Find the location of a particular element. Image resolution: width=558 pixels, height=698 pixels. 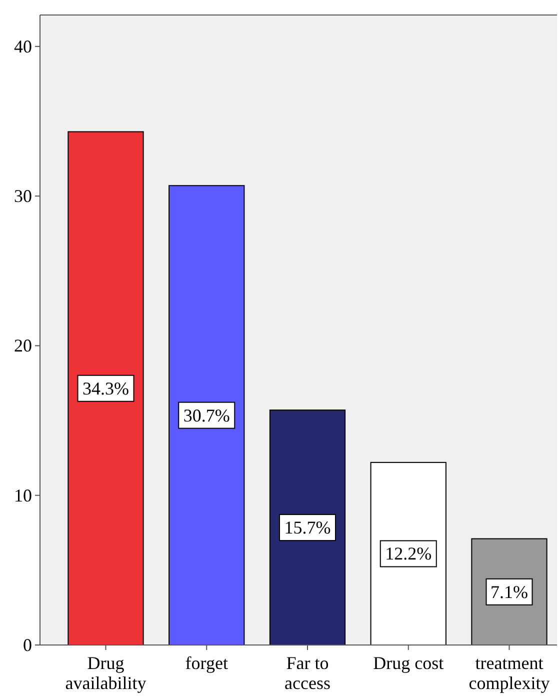

y-tick-label: 40 is located at coordinates (23, 46).